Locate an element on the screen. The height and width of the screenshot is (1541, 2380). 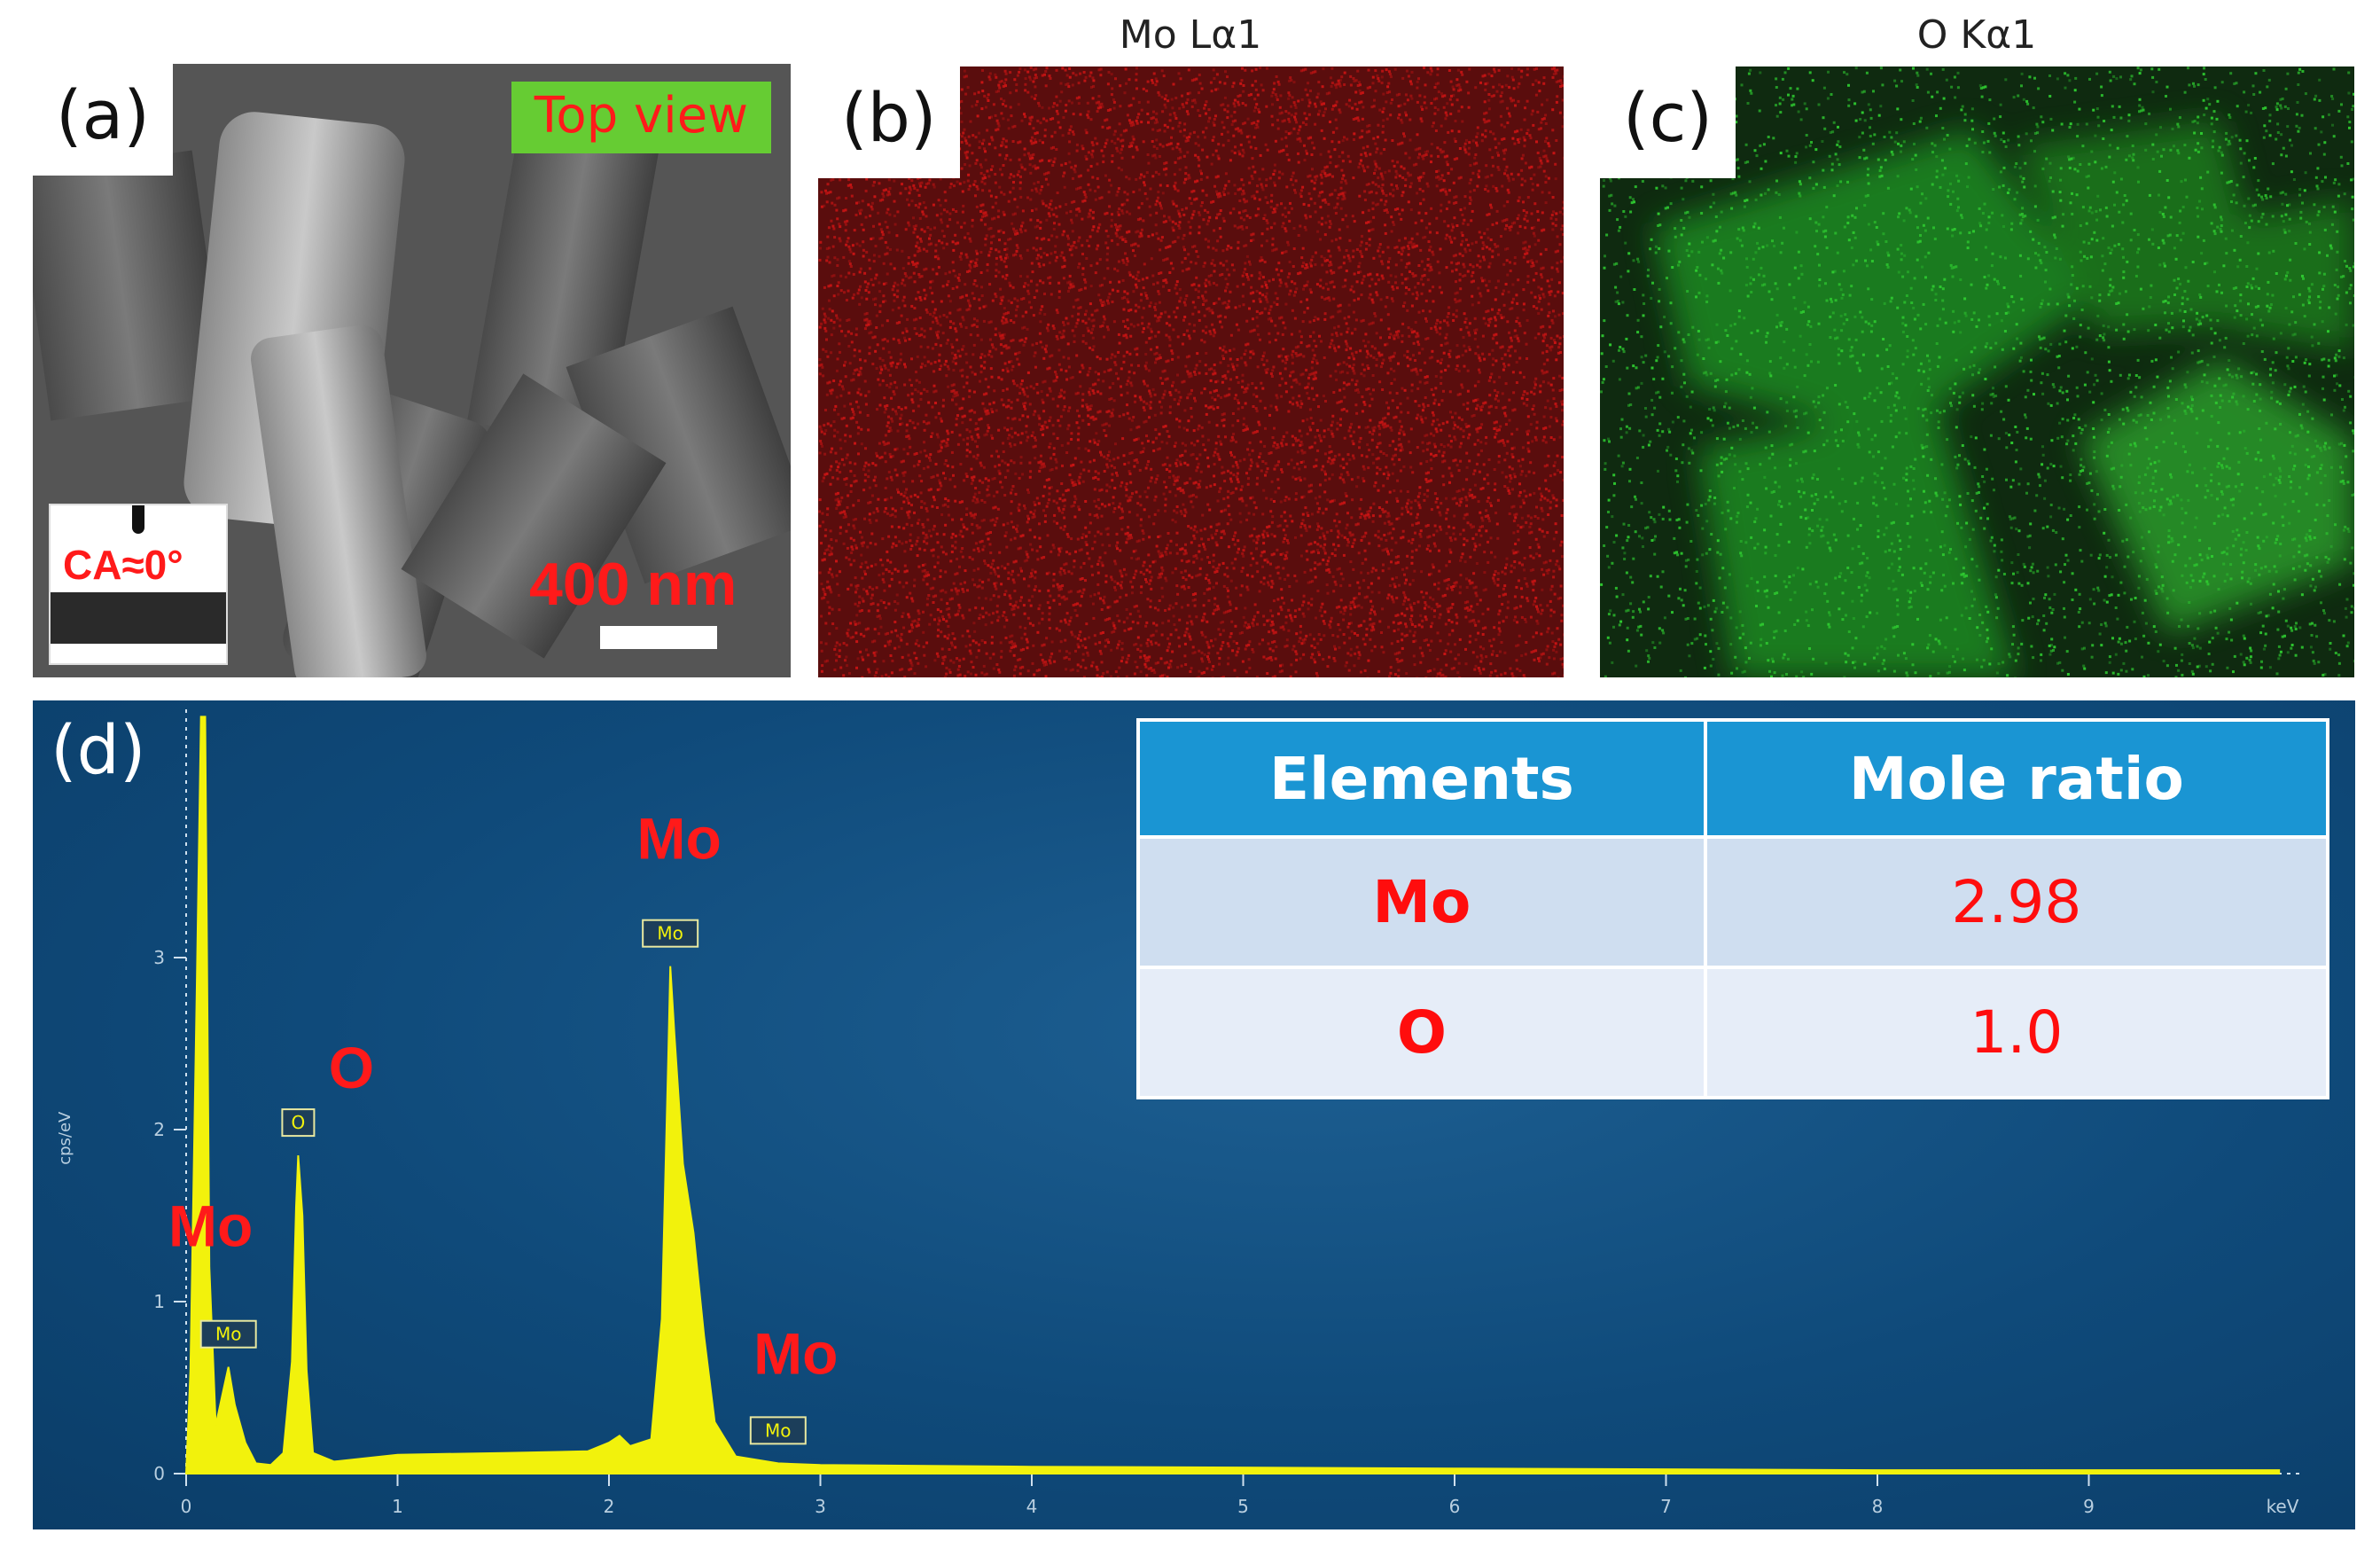
table-row: Mo 2.98 is located at coordinates (1733, 902).